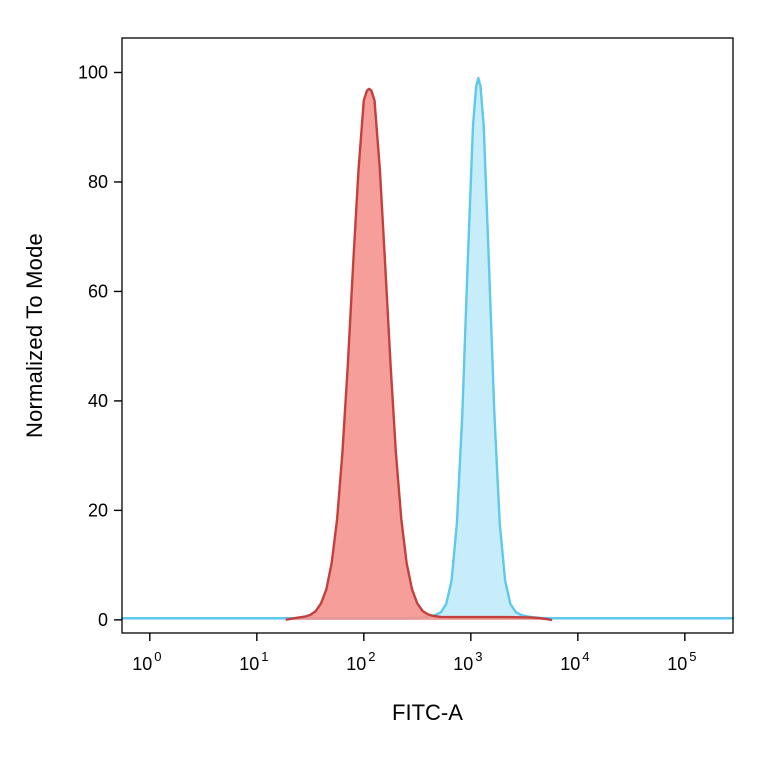 Image resolution: width=764 pixels, height=764 pixels. Describe the element at coordinates (34, 335) in the screenshot. I see `y-axis-title: Normalized To Mode` at that location.